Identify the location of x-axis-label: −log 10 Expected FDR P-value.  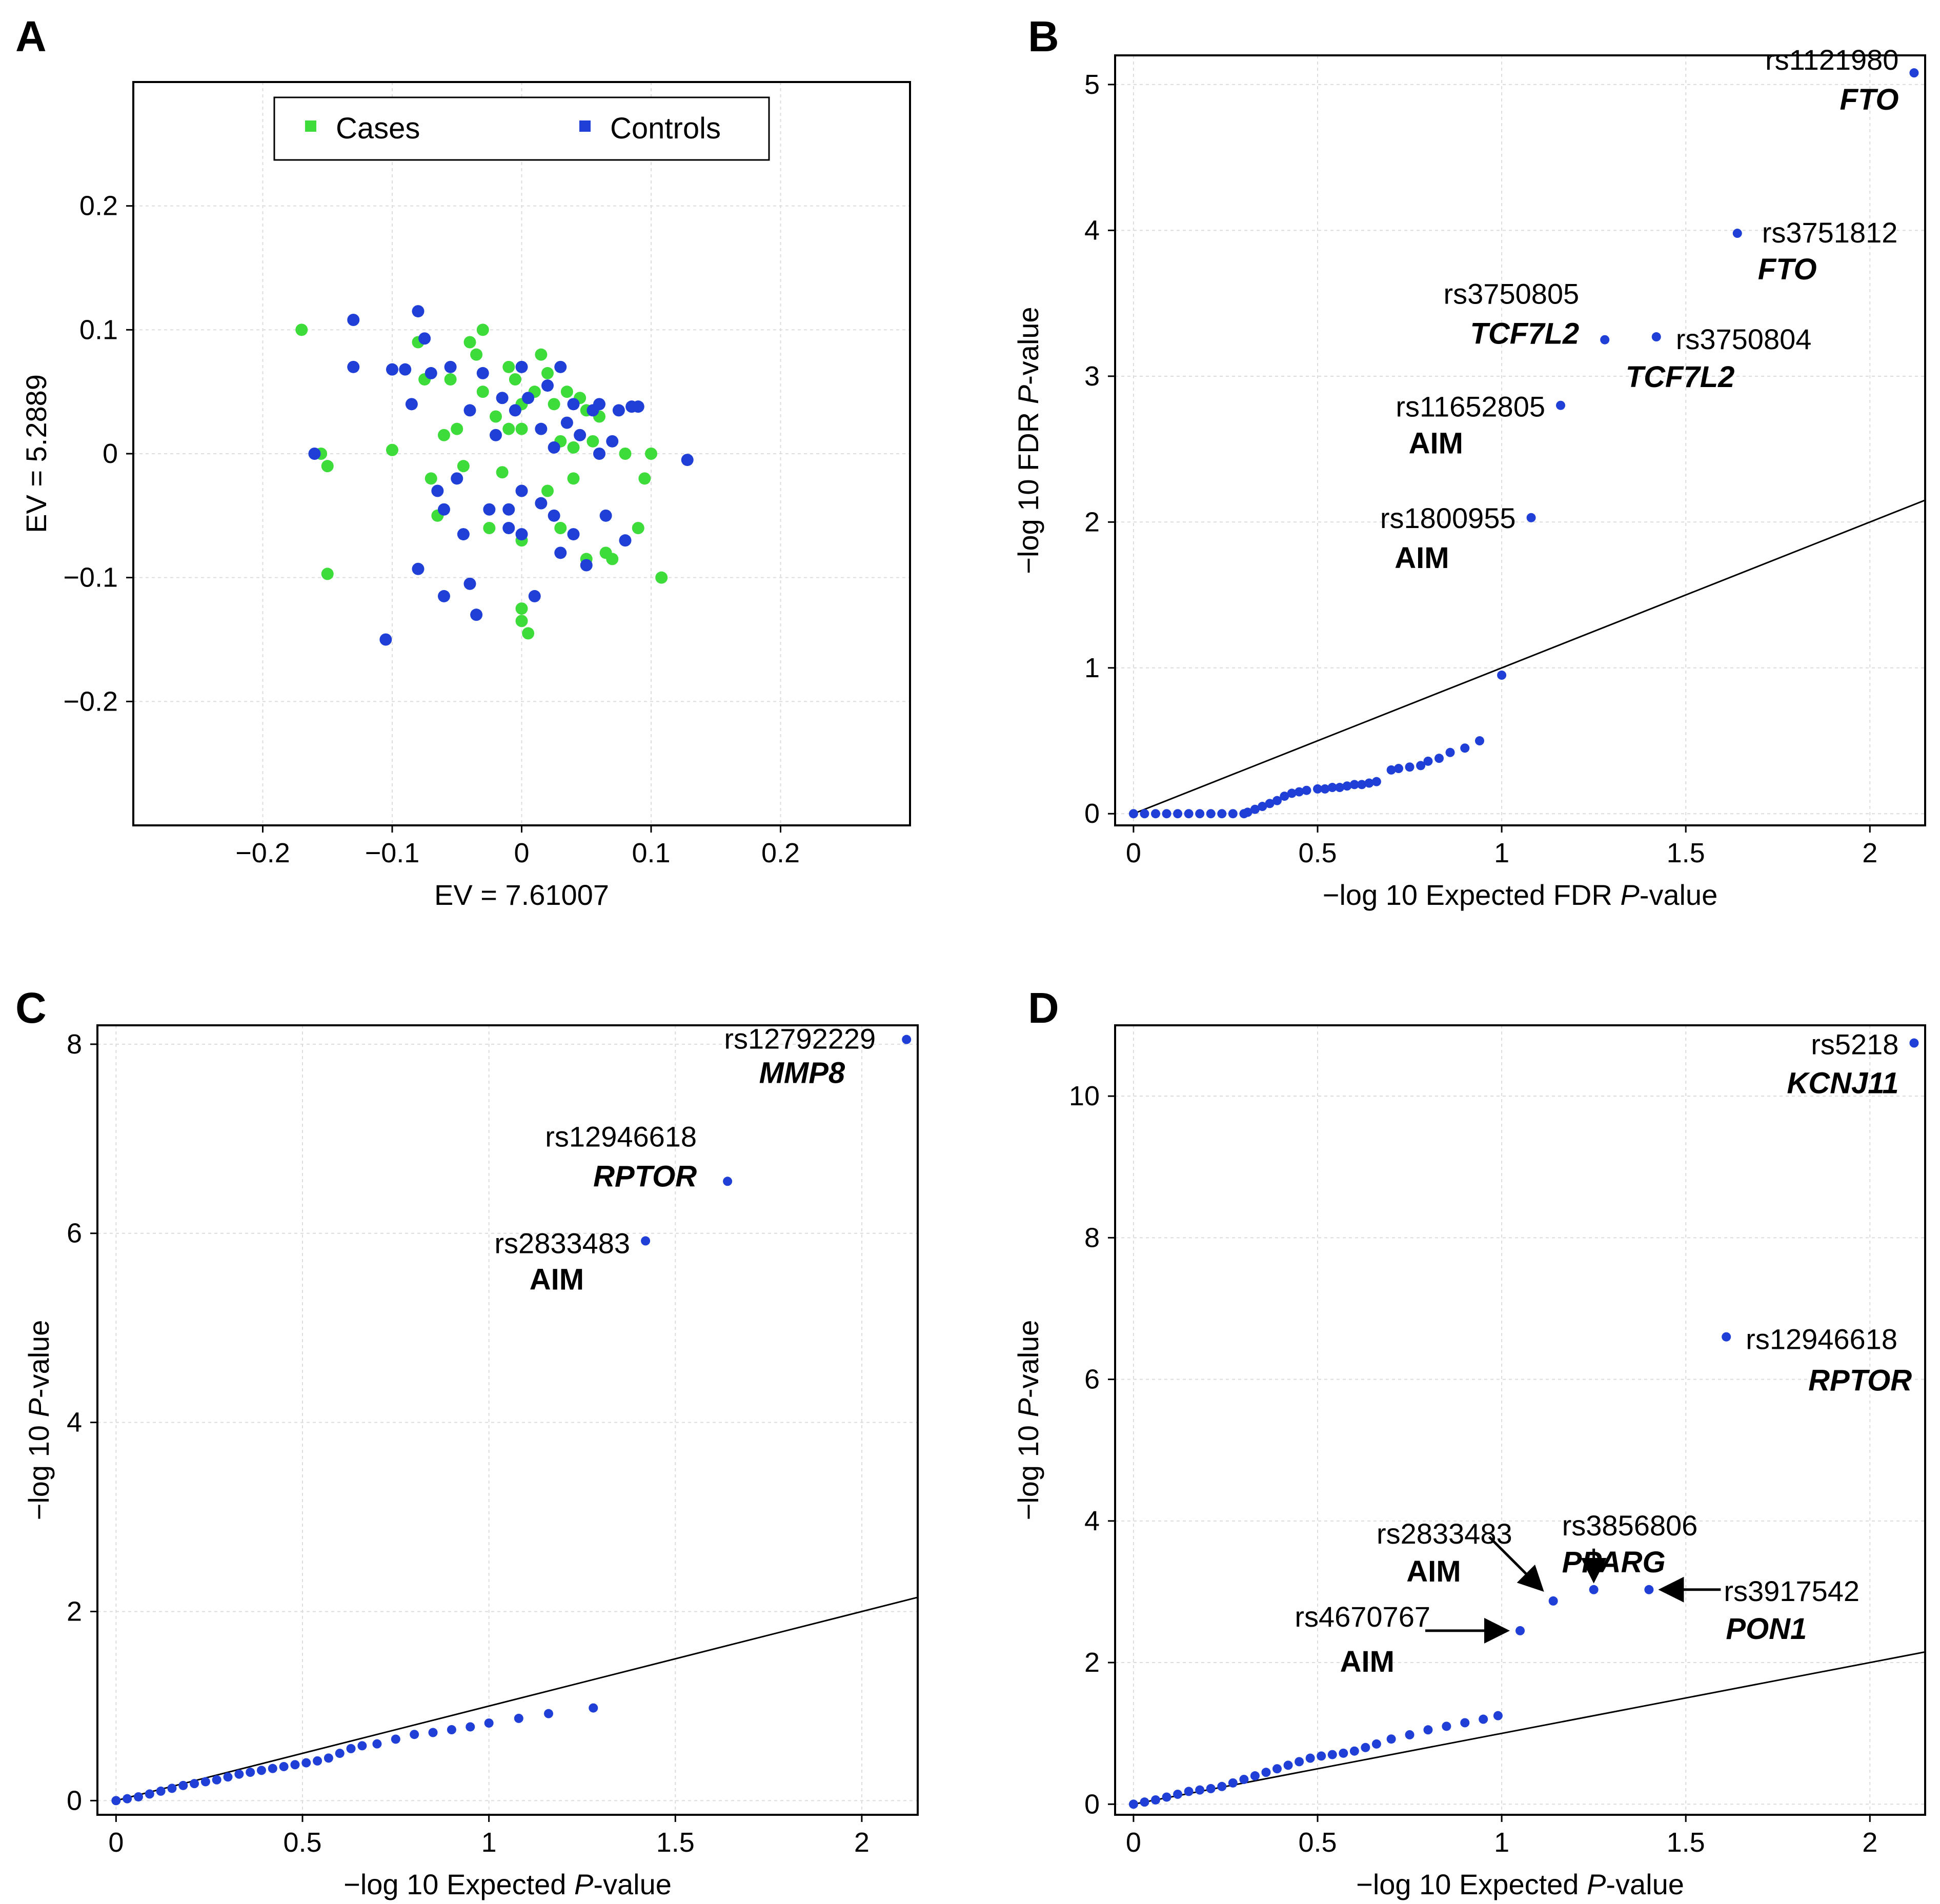
(1520, 895).